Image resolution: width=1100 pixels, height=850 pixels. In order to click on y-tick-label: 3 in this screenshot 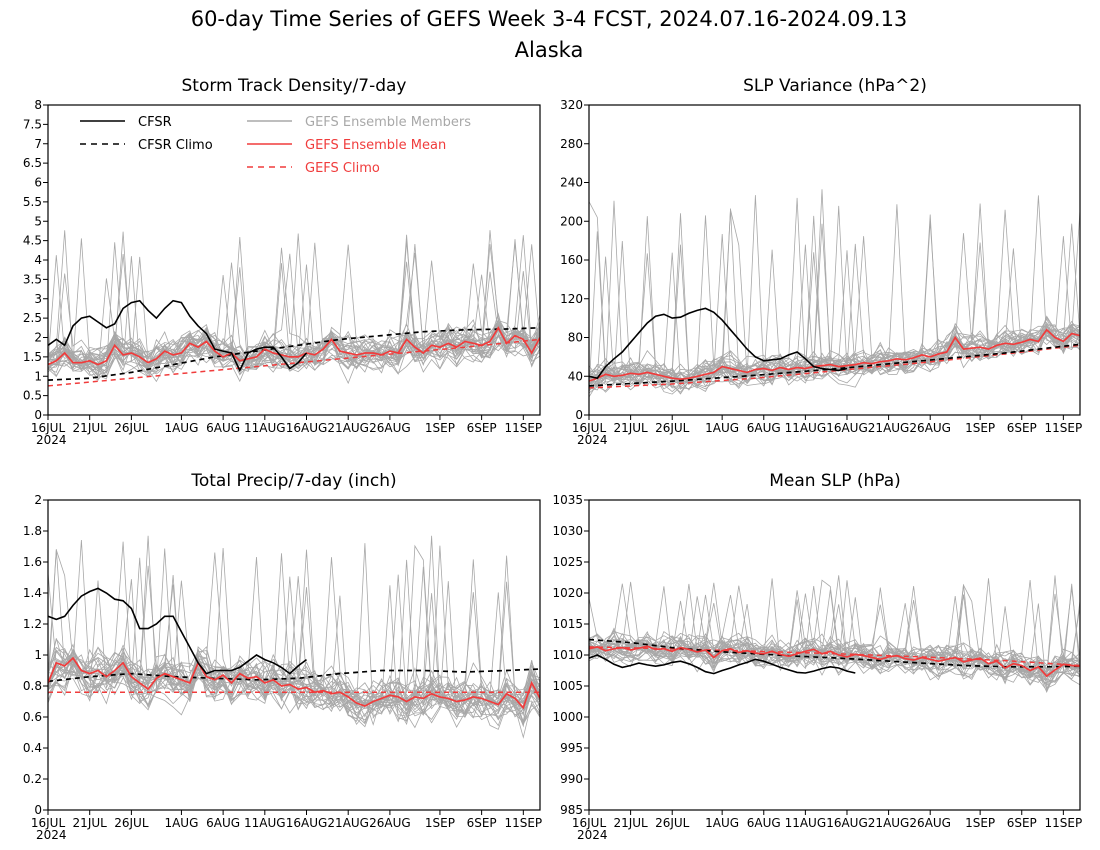, I will do `click(38, 299)`.